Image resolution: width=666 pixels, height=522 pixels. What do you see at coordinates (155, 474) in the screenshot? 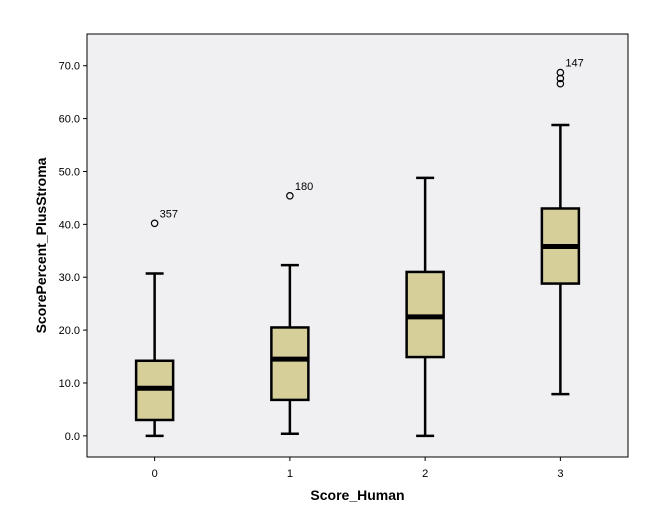
I see `x-tick-label: 0` at bounding box center [155, 474].